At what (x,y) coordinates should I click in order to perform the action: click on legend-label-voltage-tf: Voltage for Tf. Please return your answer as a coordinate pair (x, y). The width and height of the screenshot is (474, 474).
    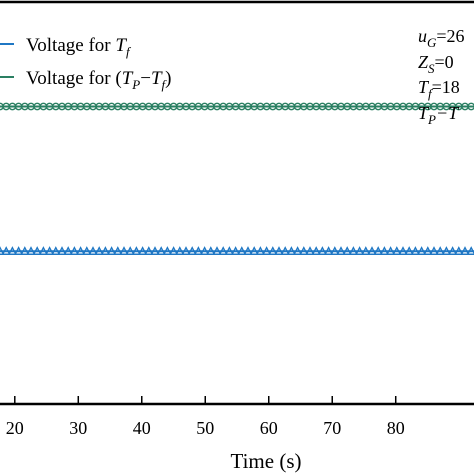
    Looking at the image, I should click on (79, 47).